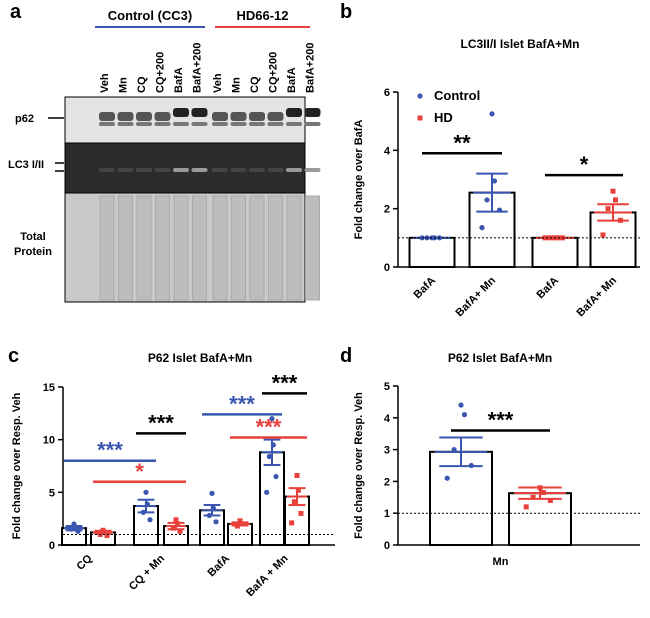 The width and height of the screenshot is (650, 618). Describe the element at coordinates (457, 95) in the screenshot. I see `legend-label: Control` at that location.